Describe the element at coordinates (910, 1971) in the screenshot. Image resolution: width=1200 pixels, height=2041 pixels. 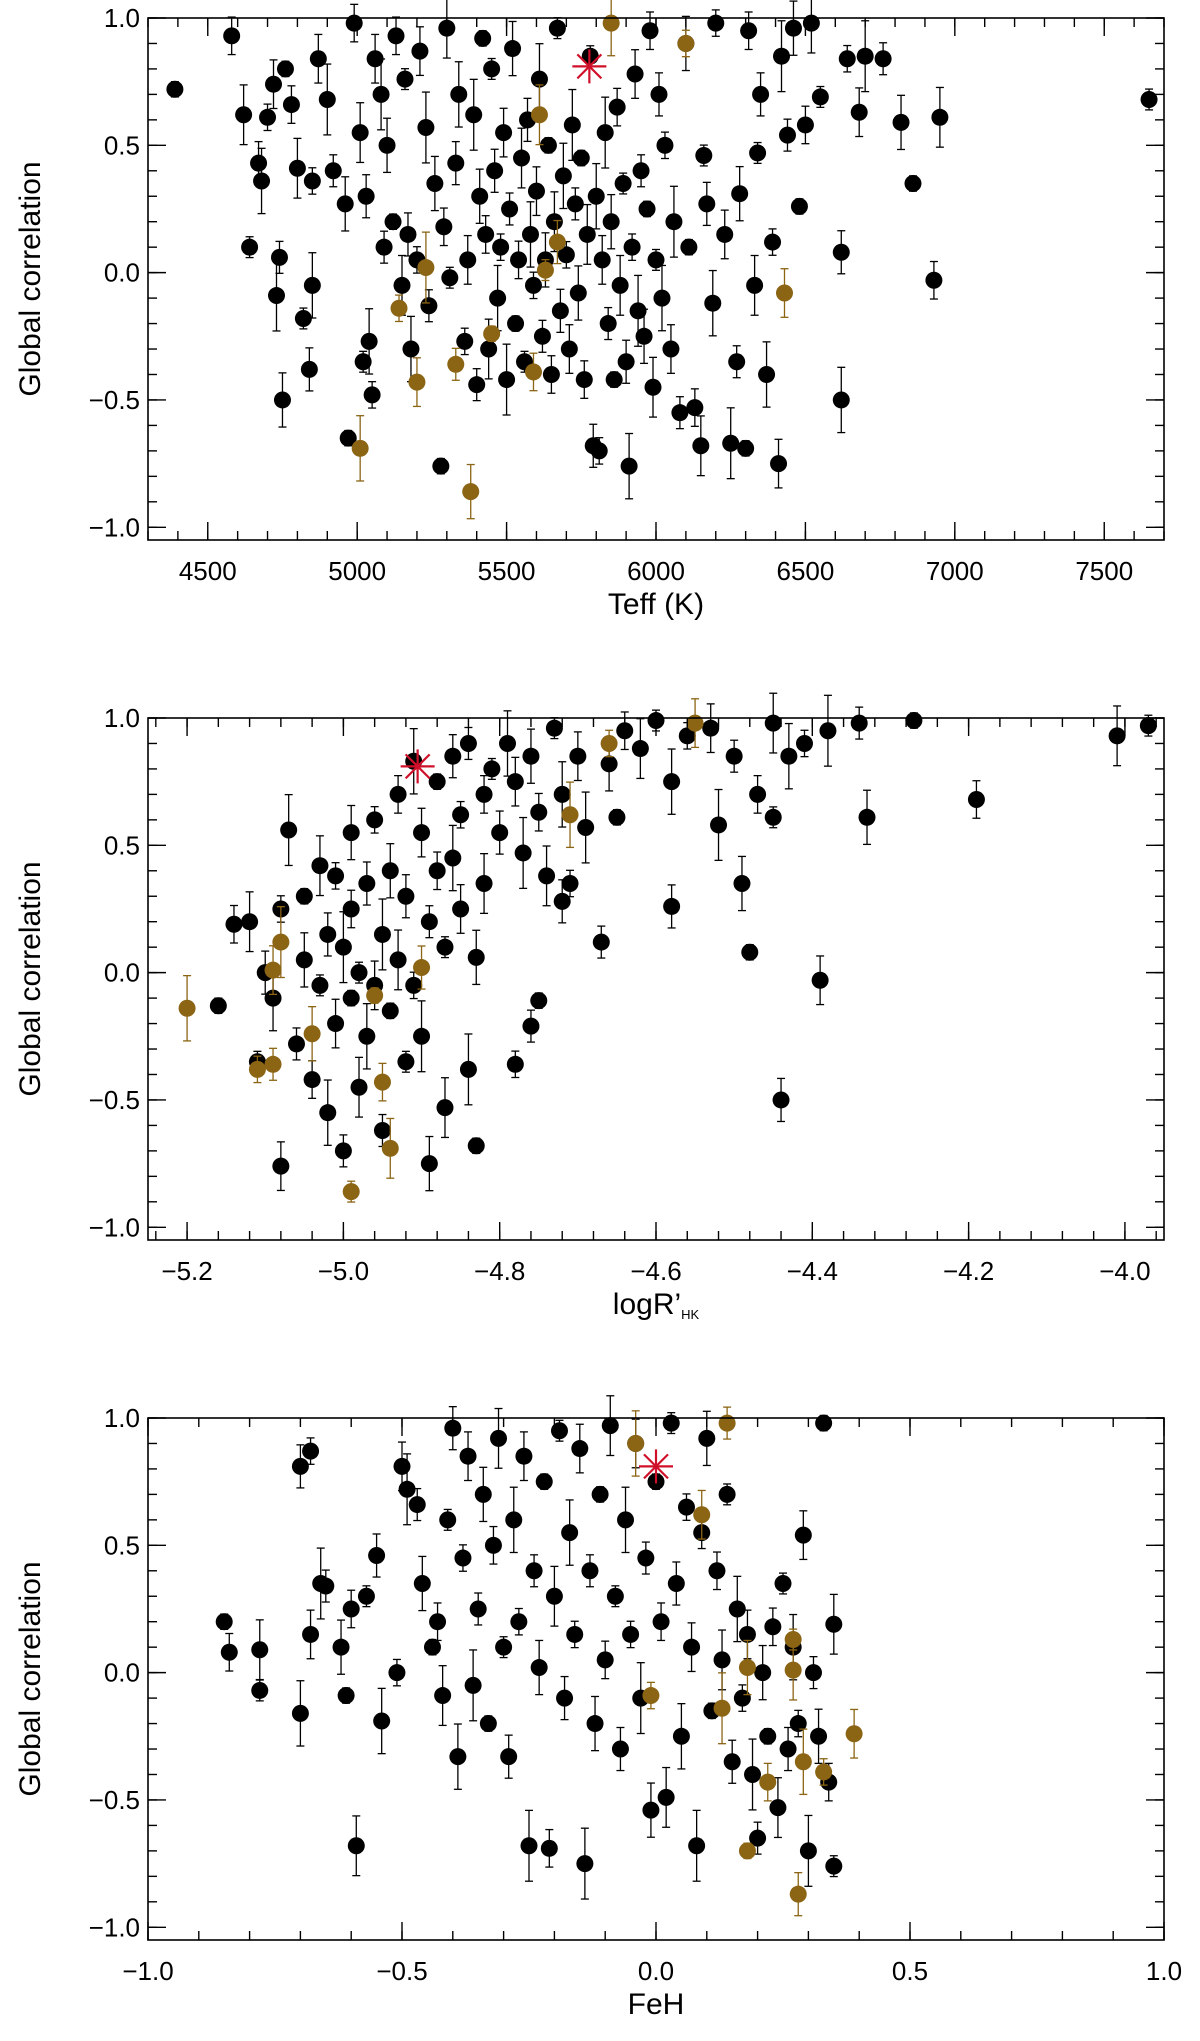
I see `x-tick-label: 0.5` at that location.